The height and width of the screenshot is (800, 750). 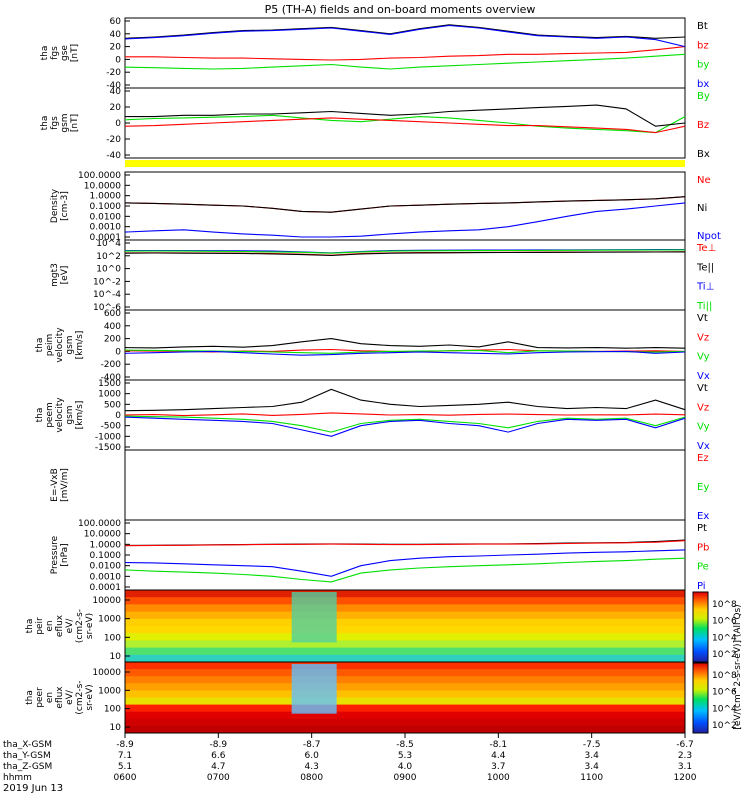 What do you see at coordinates (111, 378) in the screenshot?
I see `ytick-peim_velocity: -400` at bounding box center [111, 378].